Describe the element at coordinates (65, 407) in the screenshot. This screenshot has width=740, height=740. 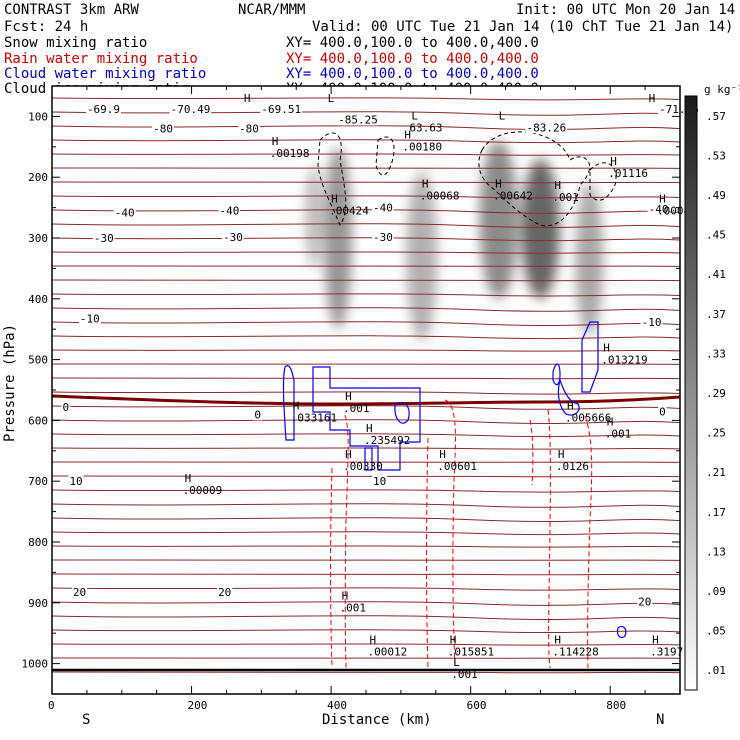
I see `isotherm-label: 0` at that location.